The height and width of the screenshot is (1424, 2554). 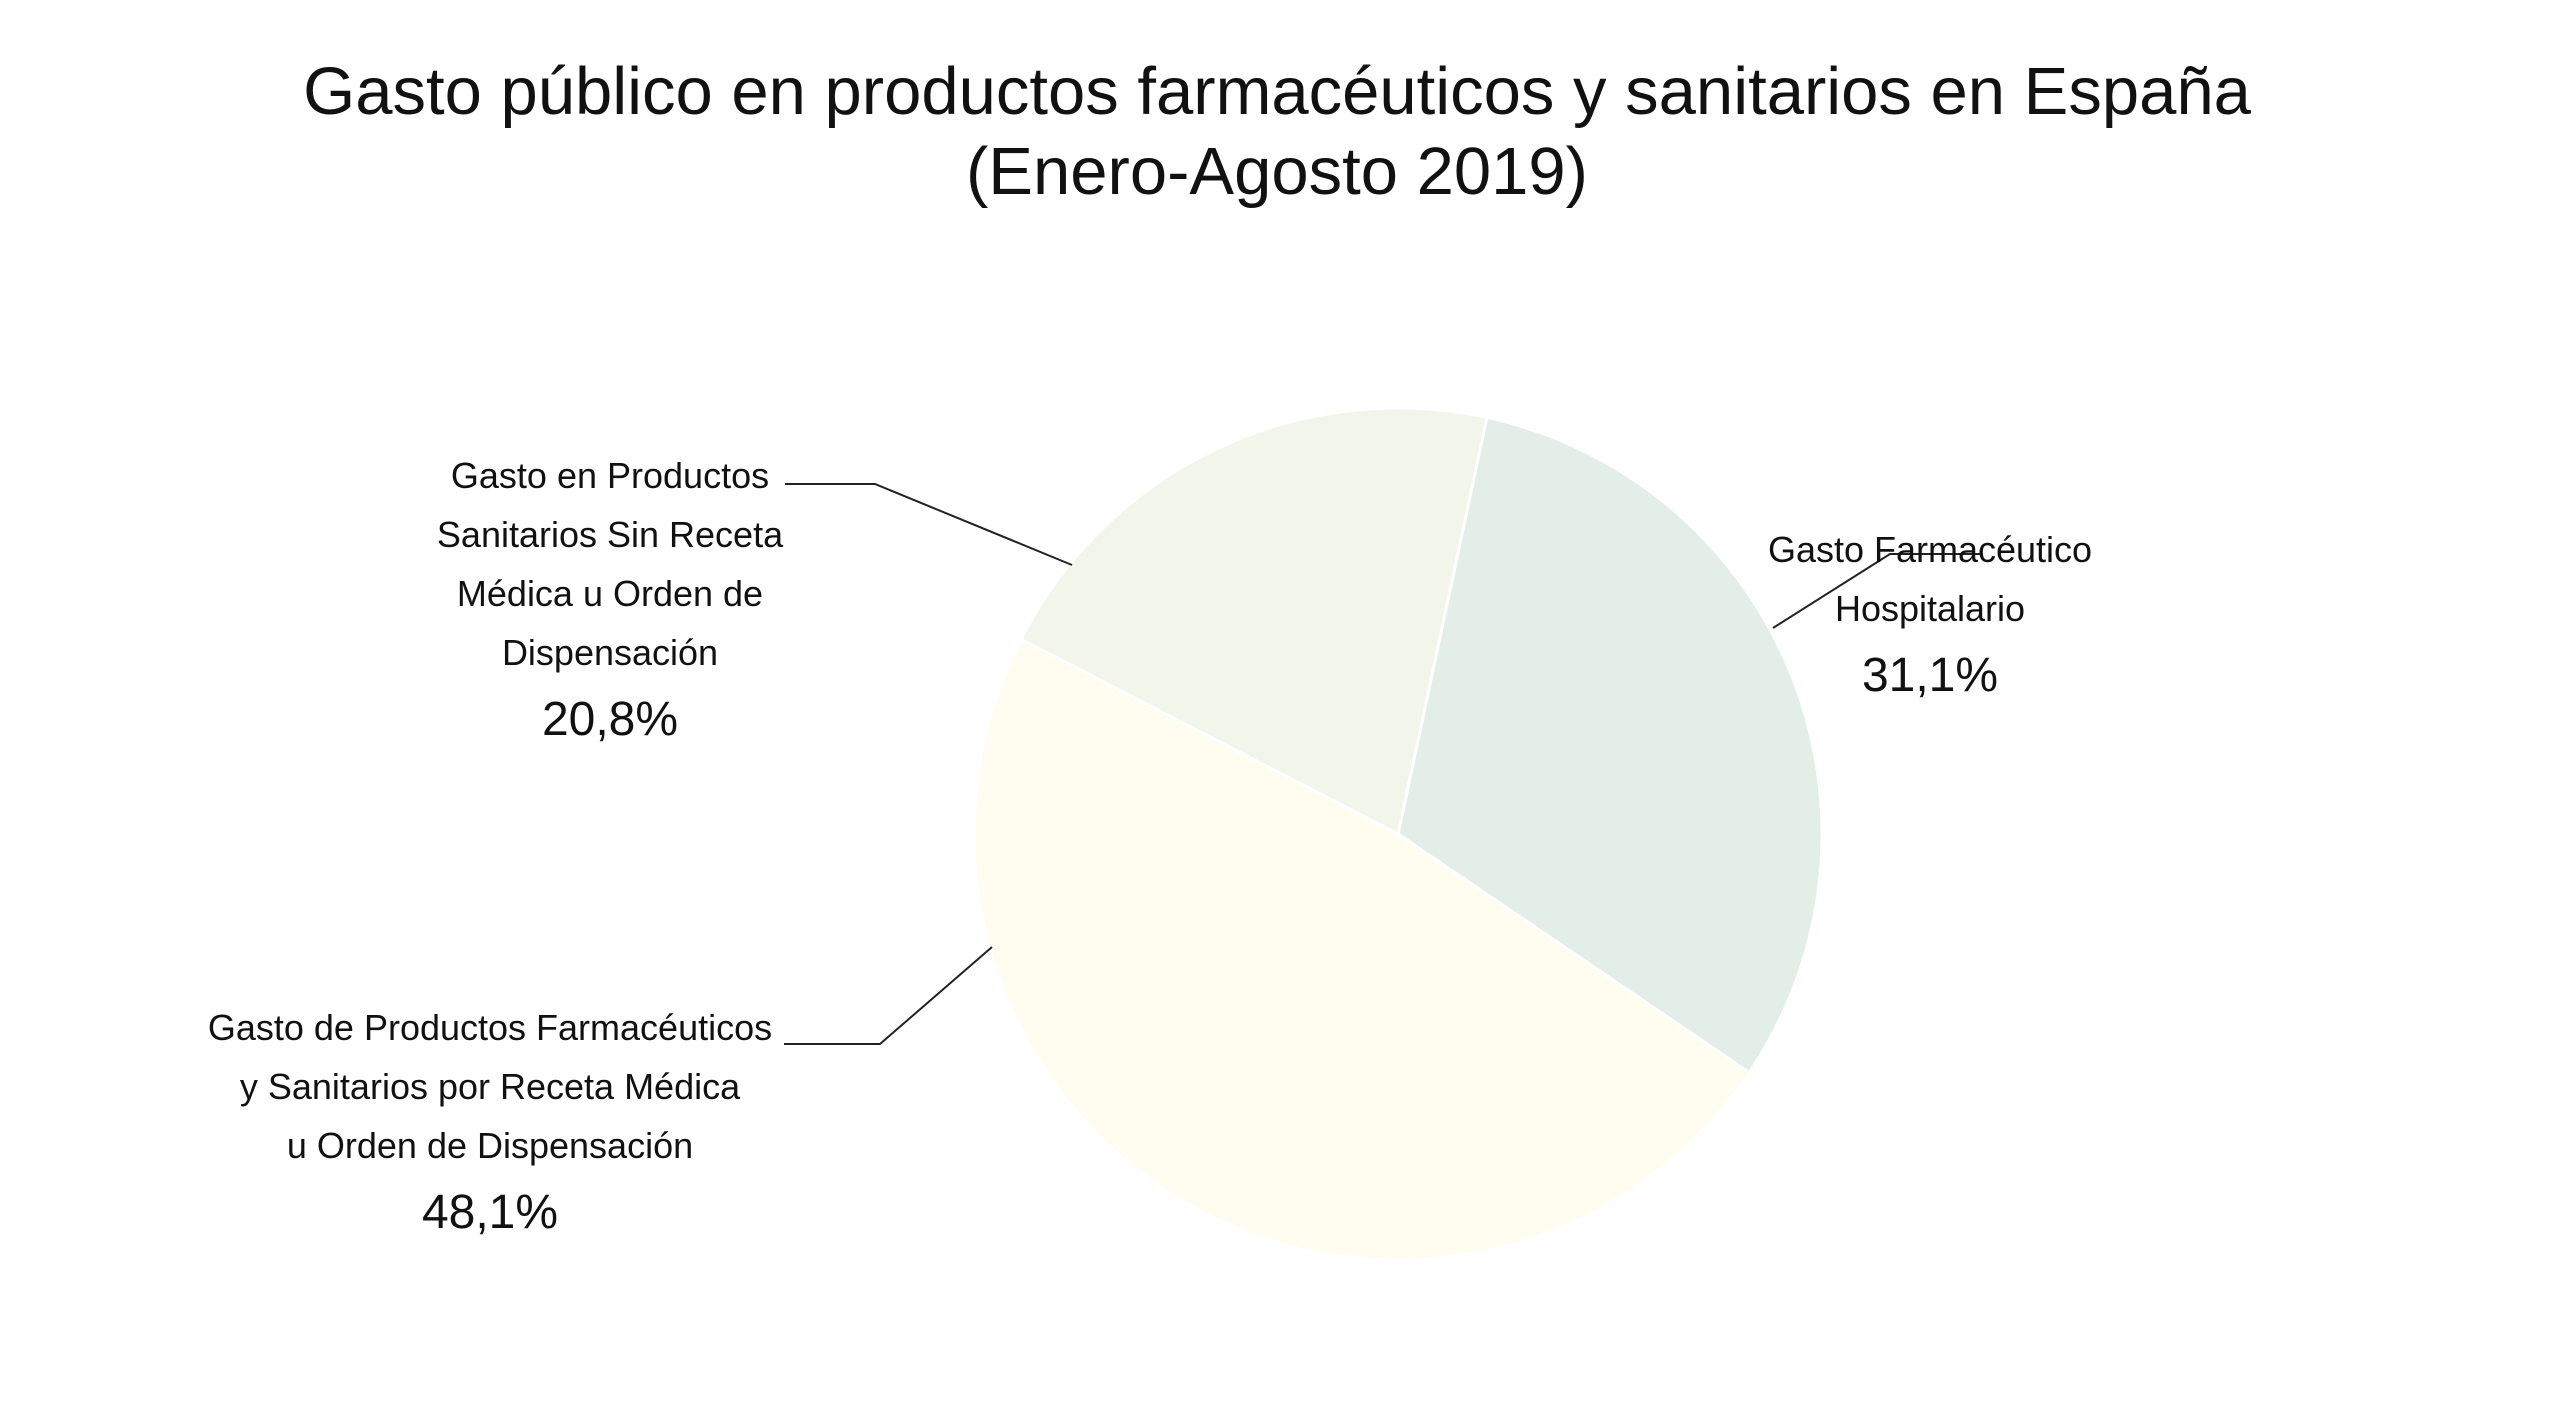 What do you see at coordinates (1930, 608) in the screenshot?
I see `slice-name-line: Hospitalario` at bounding box center [1930, 608].